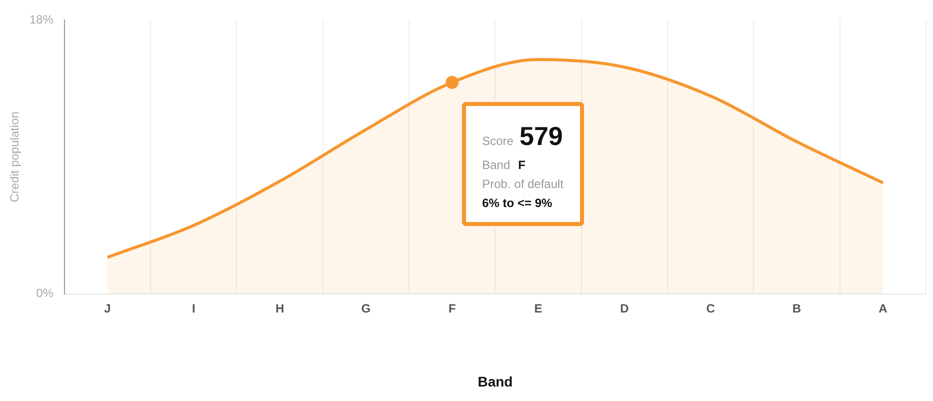 This screenshot has height=401, width=933. I want to click on y-tick-label: 18%, so click(41, 19).